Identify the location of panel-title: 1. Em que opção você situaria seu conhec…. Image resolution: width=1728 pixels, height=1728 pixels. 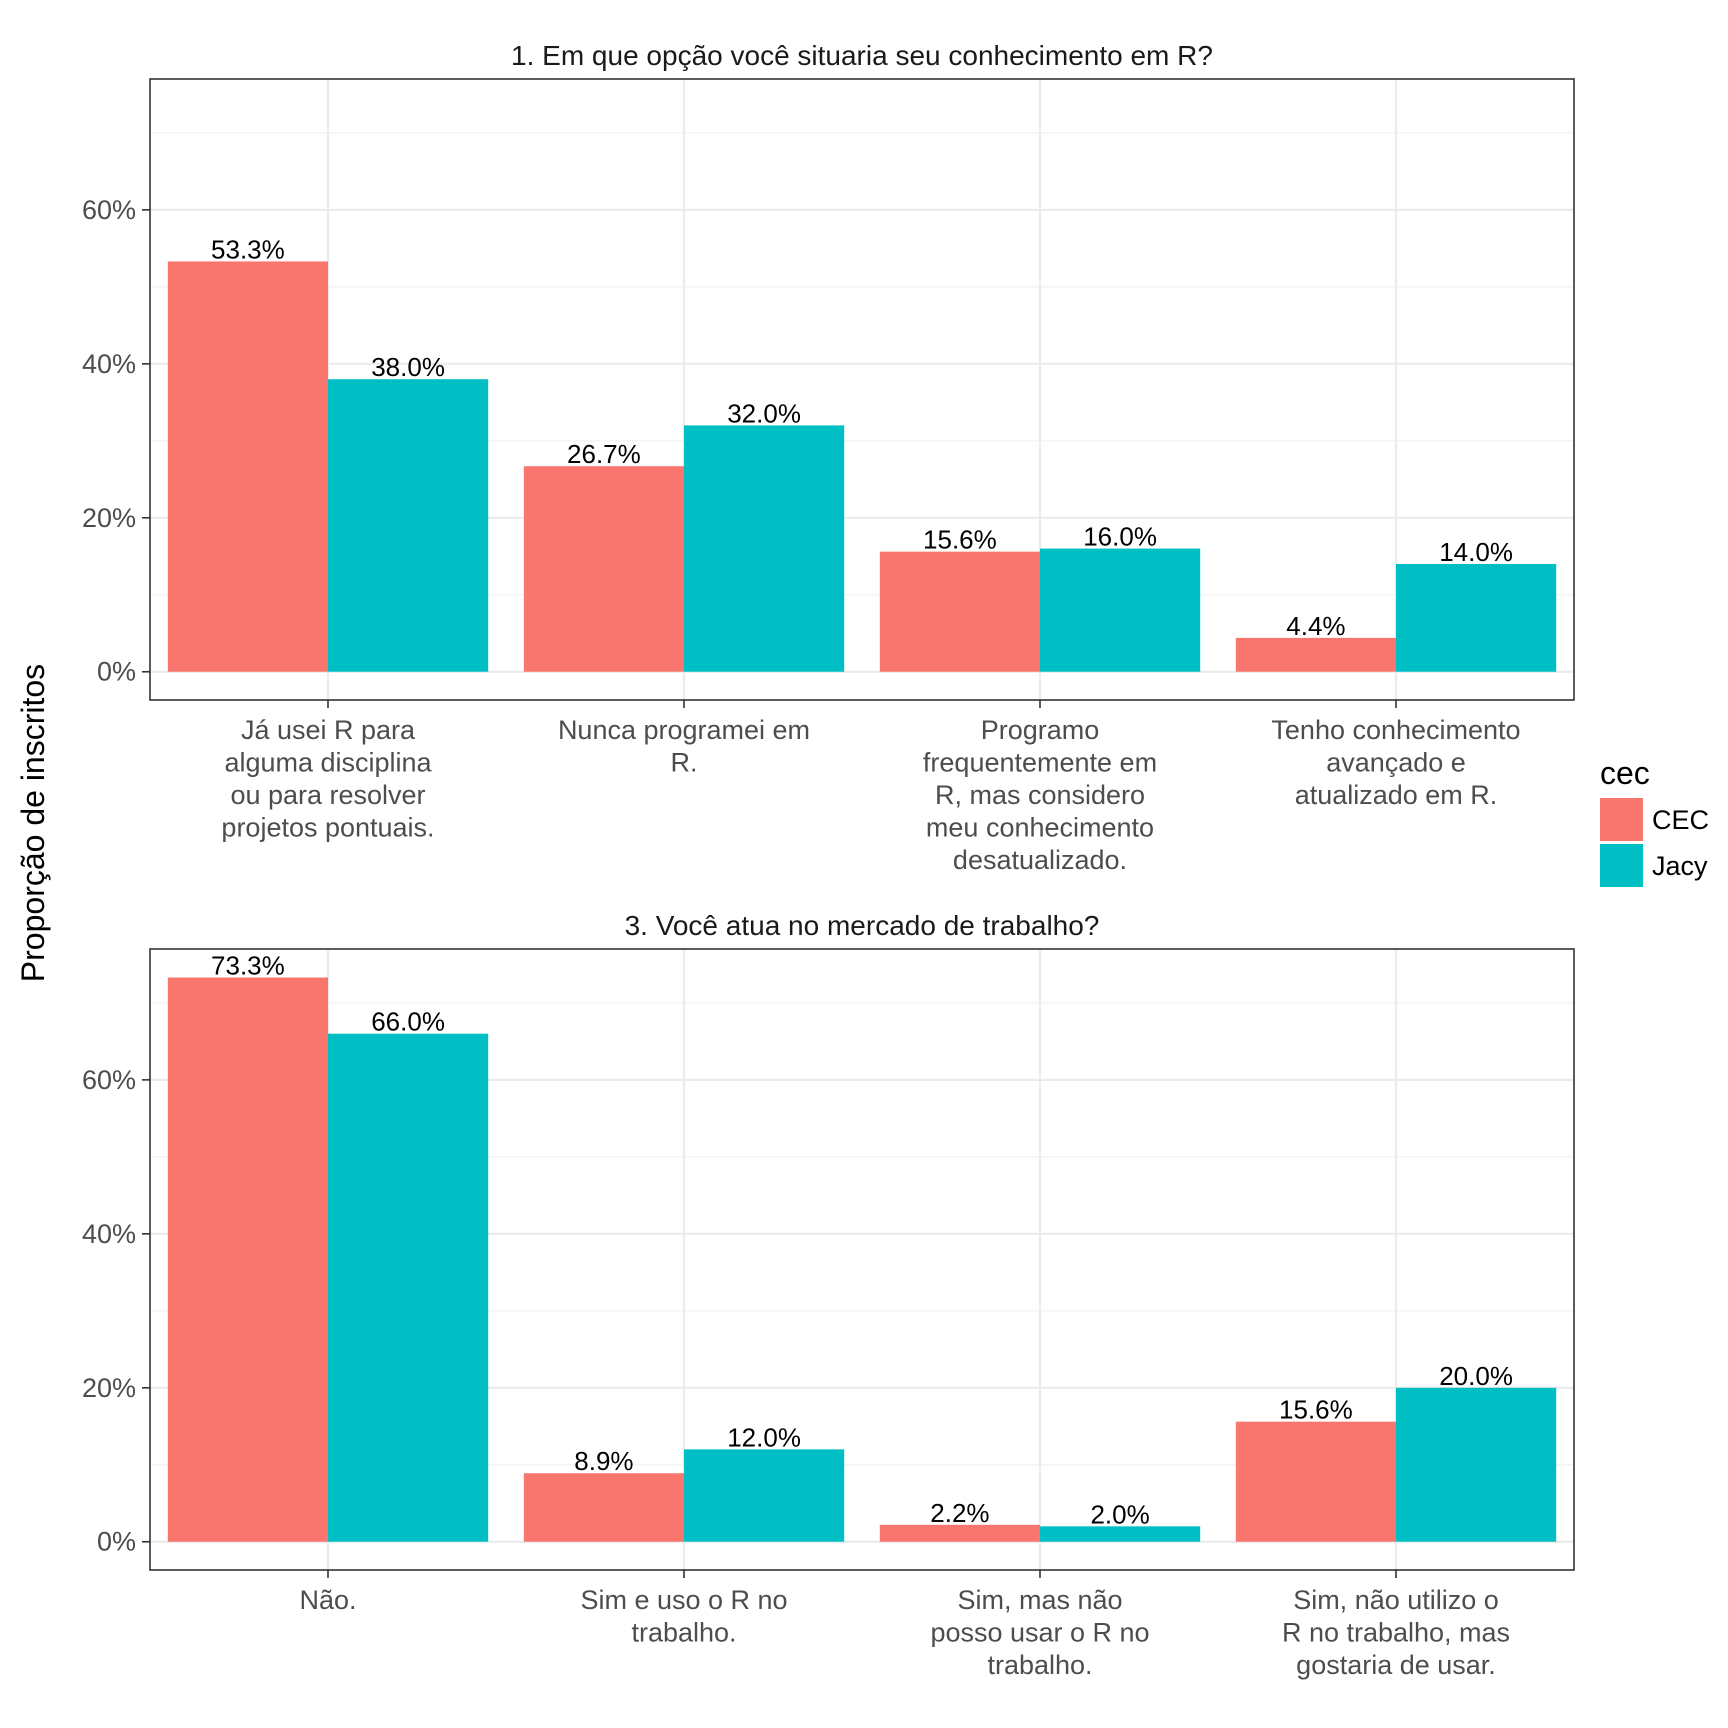
(862, 55).